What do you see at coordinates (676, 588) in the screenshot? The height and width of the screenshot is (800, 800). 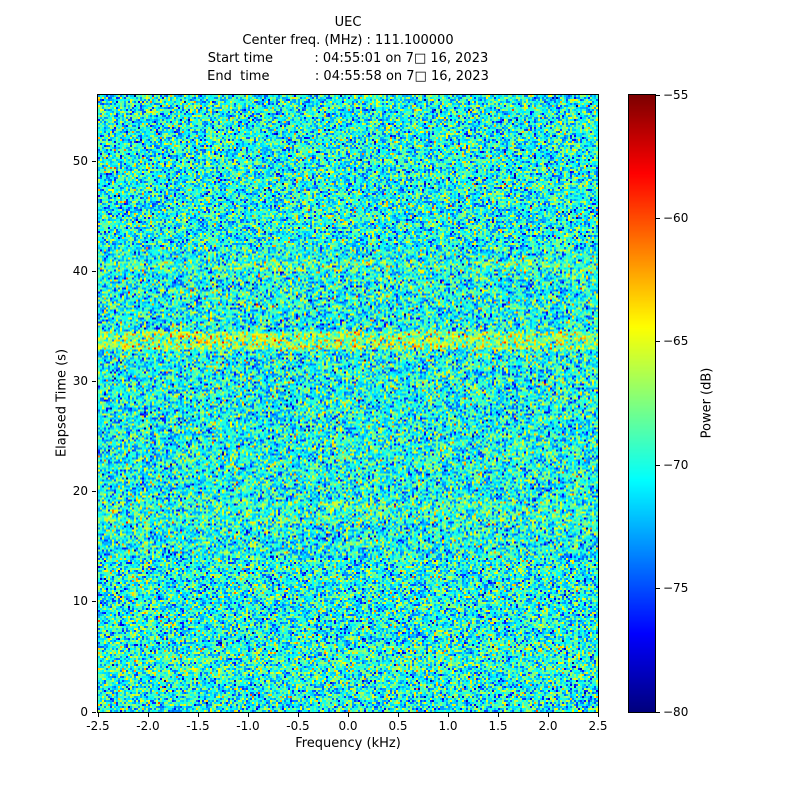 I see `colorbar-tick-label: −75` at bounding box center [676, 588].